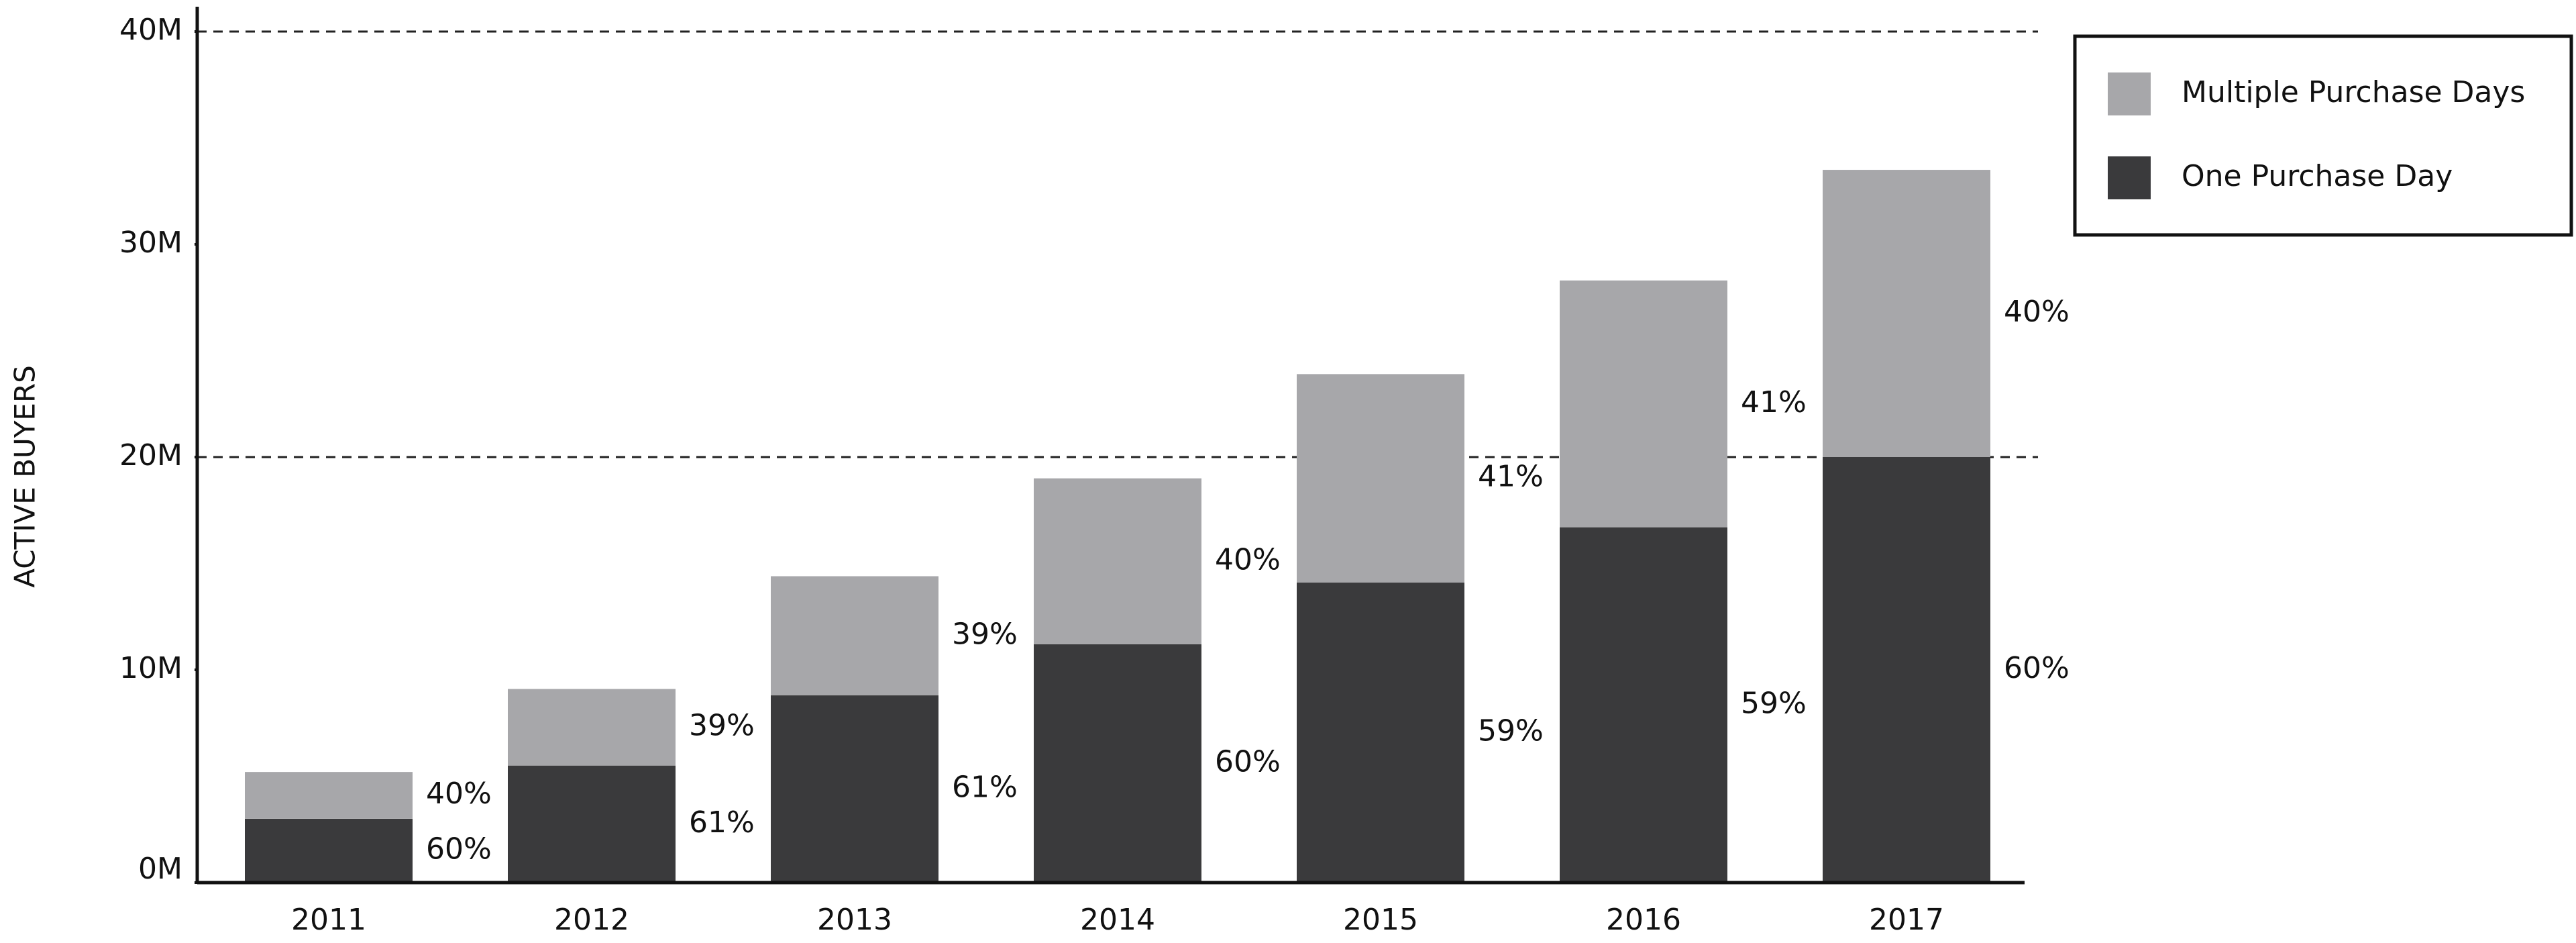 This screenshot has width=2576, height=943. Describe the element at coordinates (1643, 920) in the screenshot. I see `x-tick-label: 2016` at that location.